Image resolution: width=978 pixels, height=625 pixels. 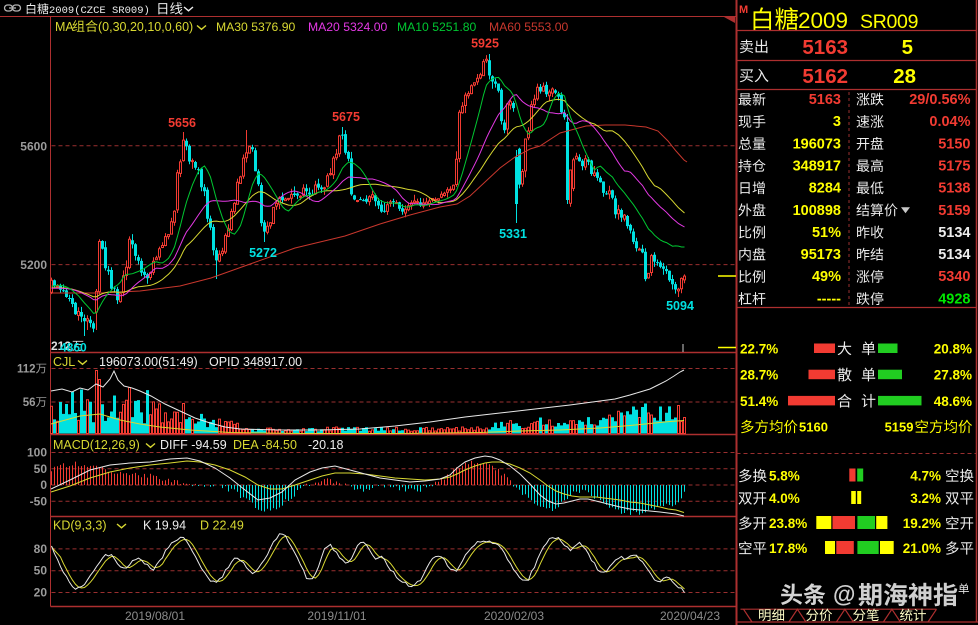 I want to click on svg-text: 5.8%, so click(x=784, y=476).